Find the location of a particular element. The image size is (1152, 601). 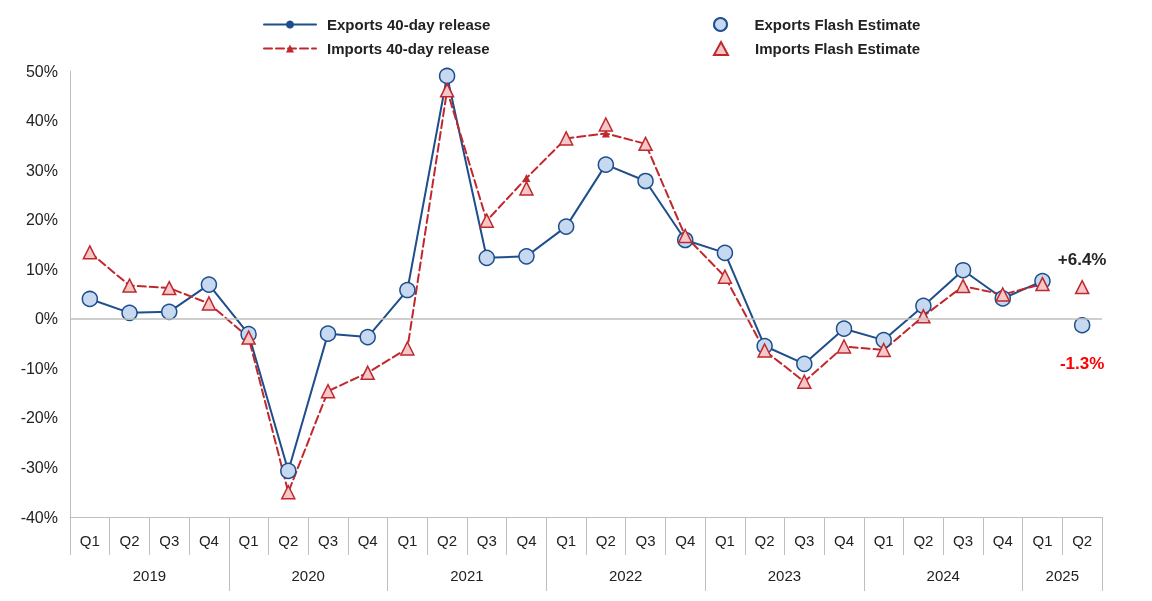

annotation: -1.3% is located at coordinates (1082, 363).